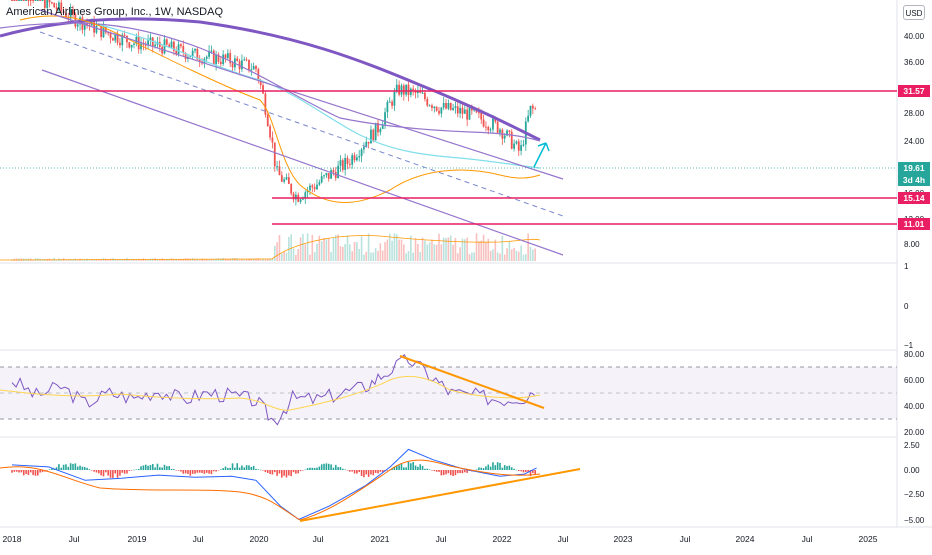  I want to click on volume-group, so click(270, 247).